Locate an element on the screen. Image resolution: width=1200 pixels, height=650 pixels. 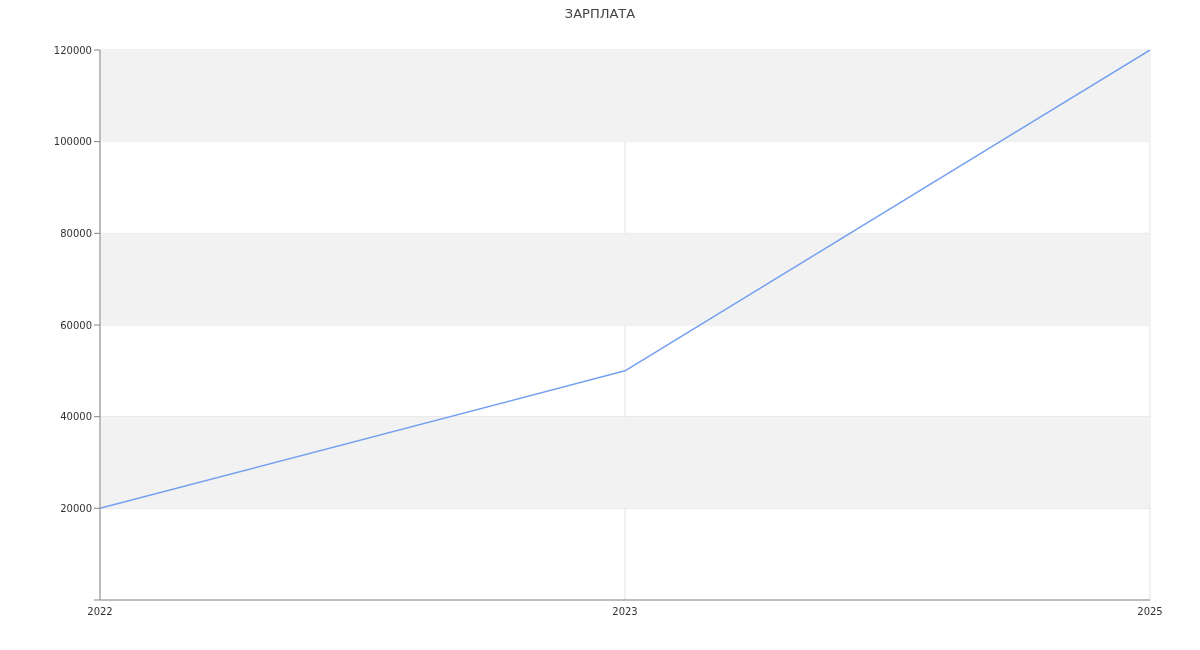
y-tick-label: 40000 is located at coordinates (76, 417).